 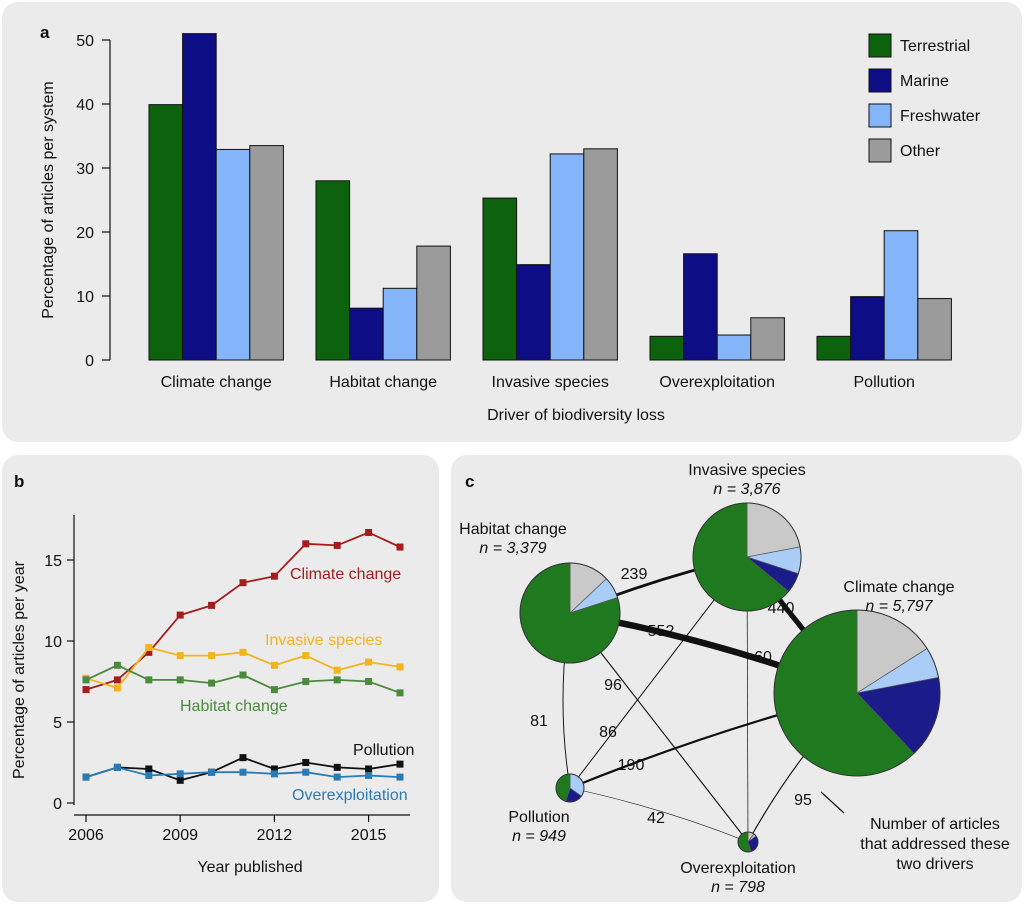 What do you see at coordinates (738, 887) in the screenshot?
I see `node-count-overexploitation: n = 798` at bounding box center [738, 887].